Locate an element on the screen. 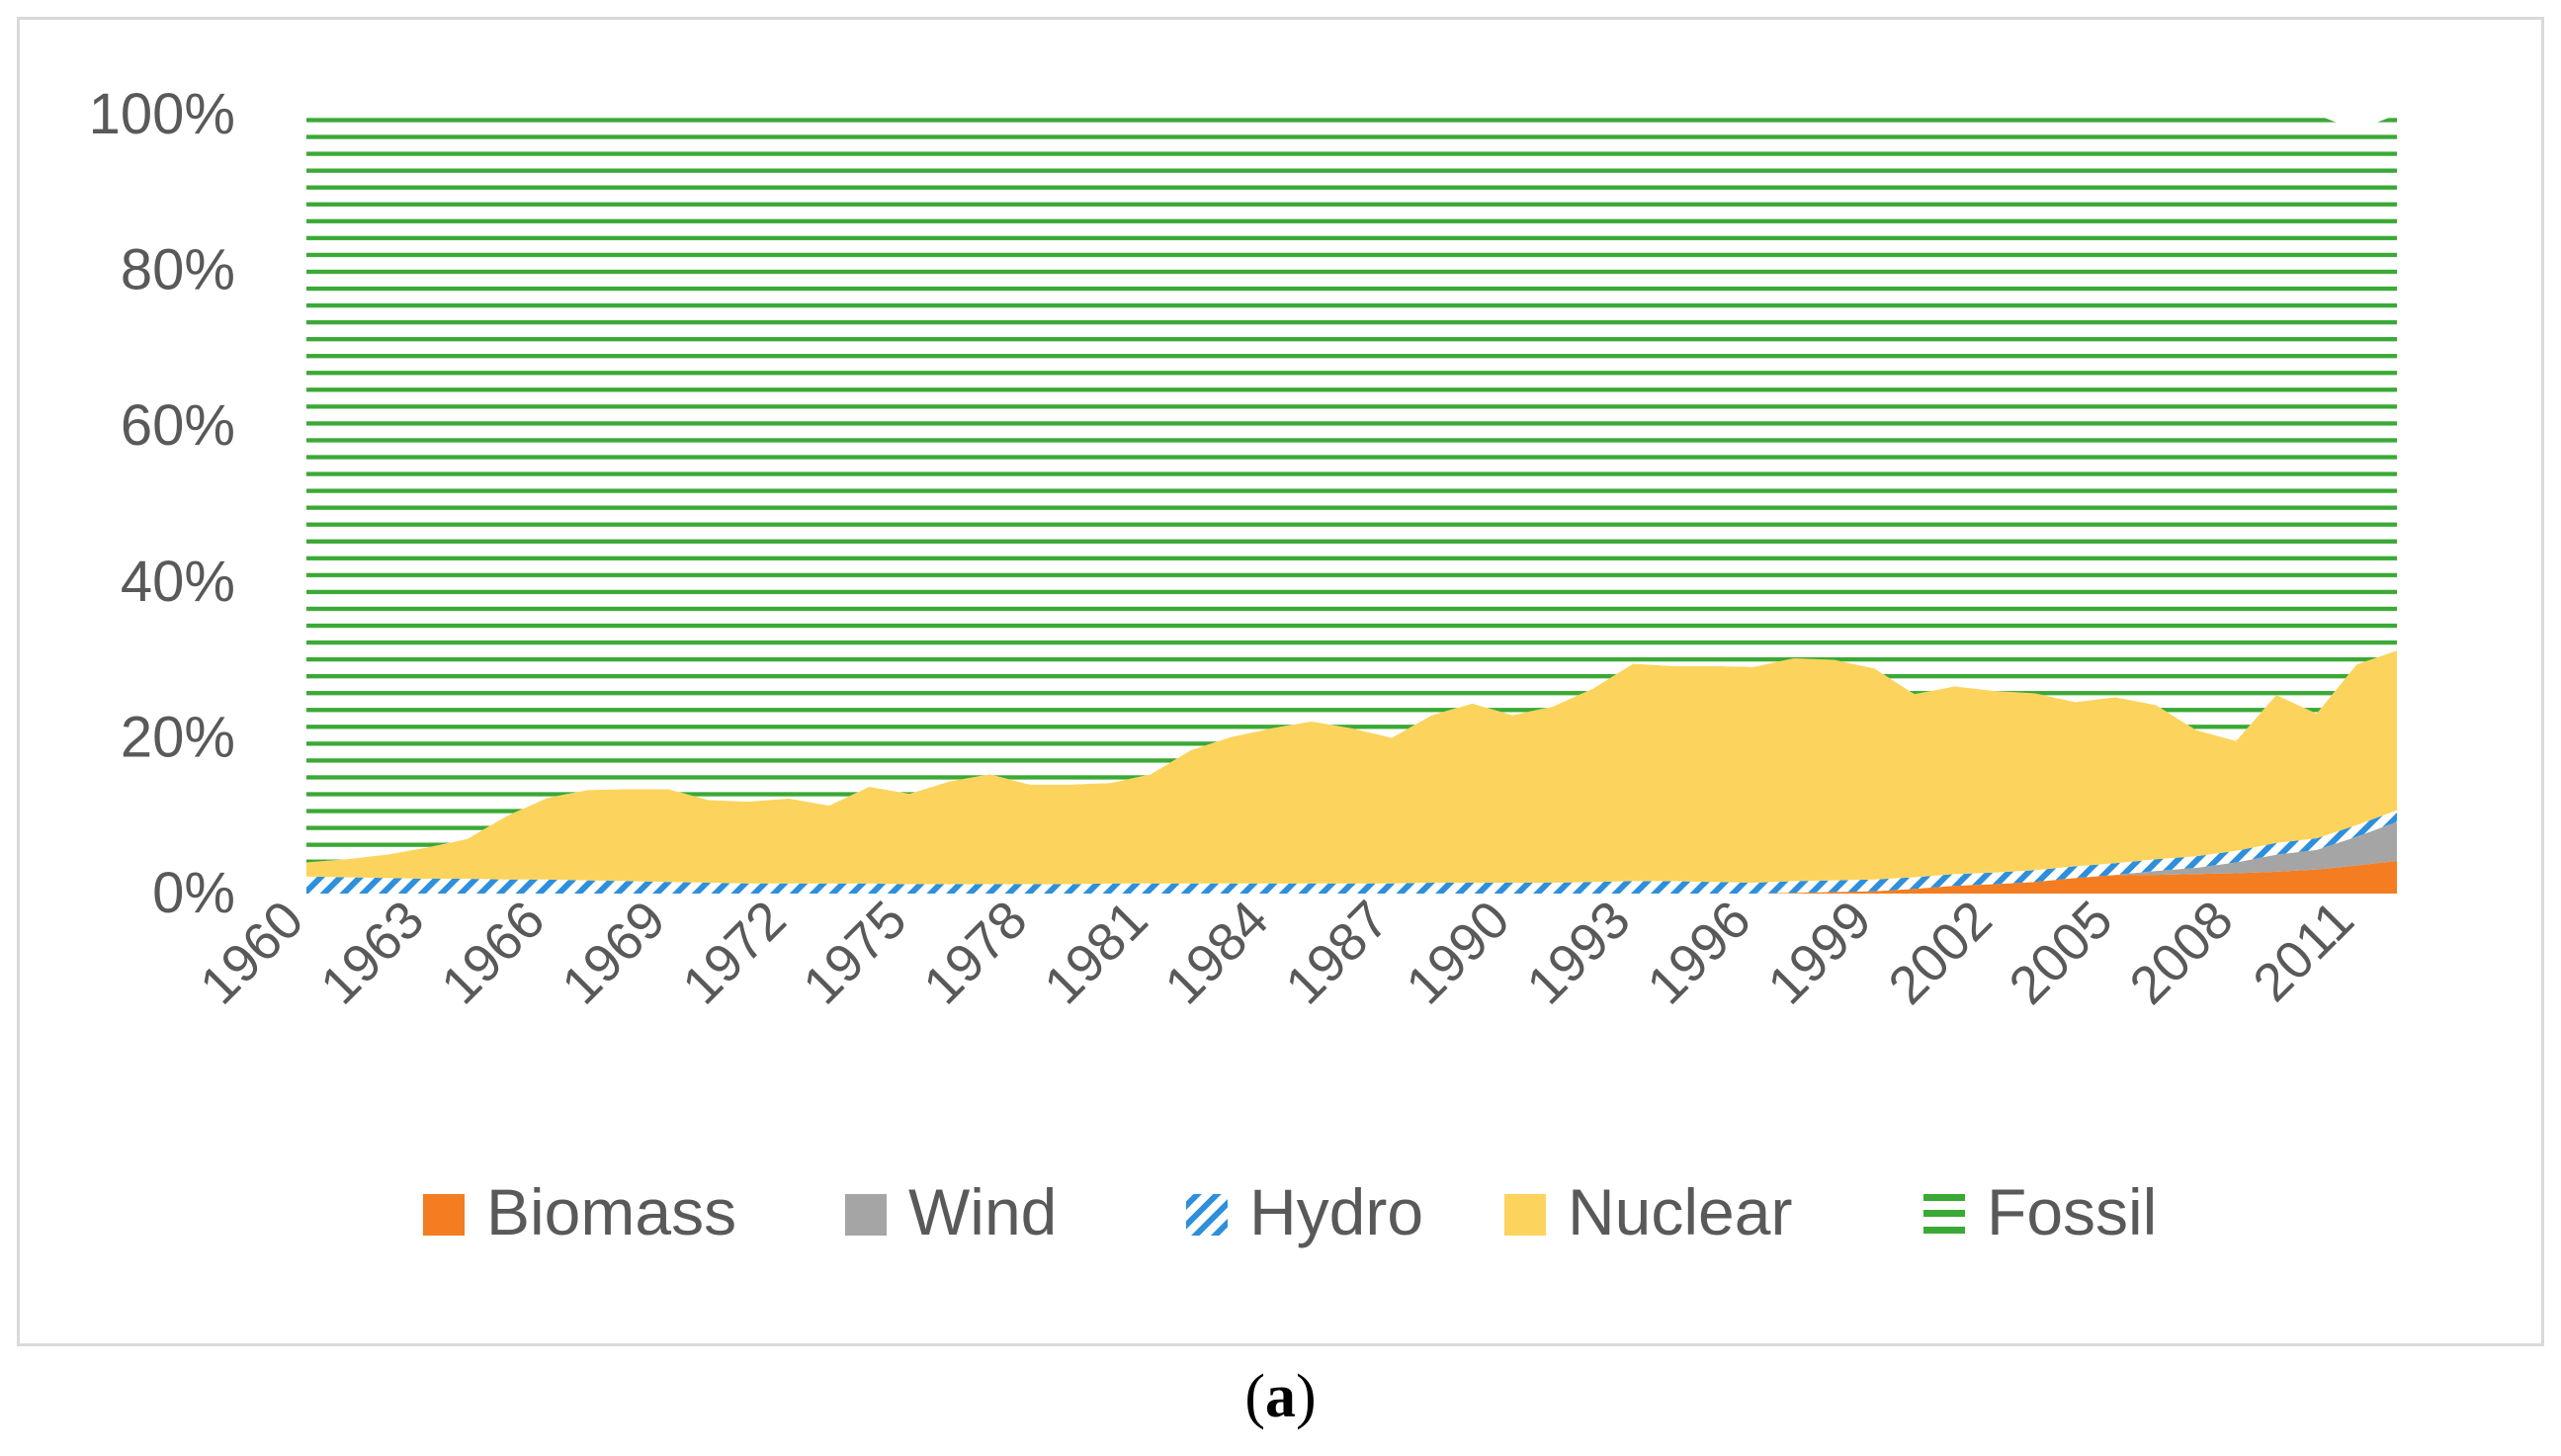 The image size is (2561, 1456). x-tick-label: 1996 is located at coordinates (1698, 952).